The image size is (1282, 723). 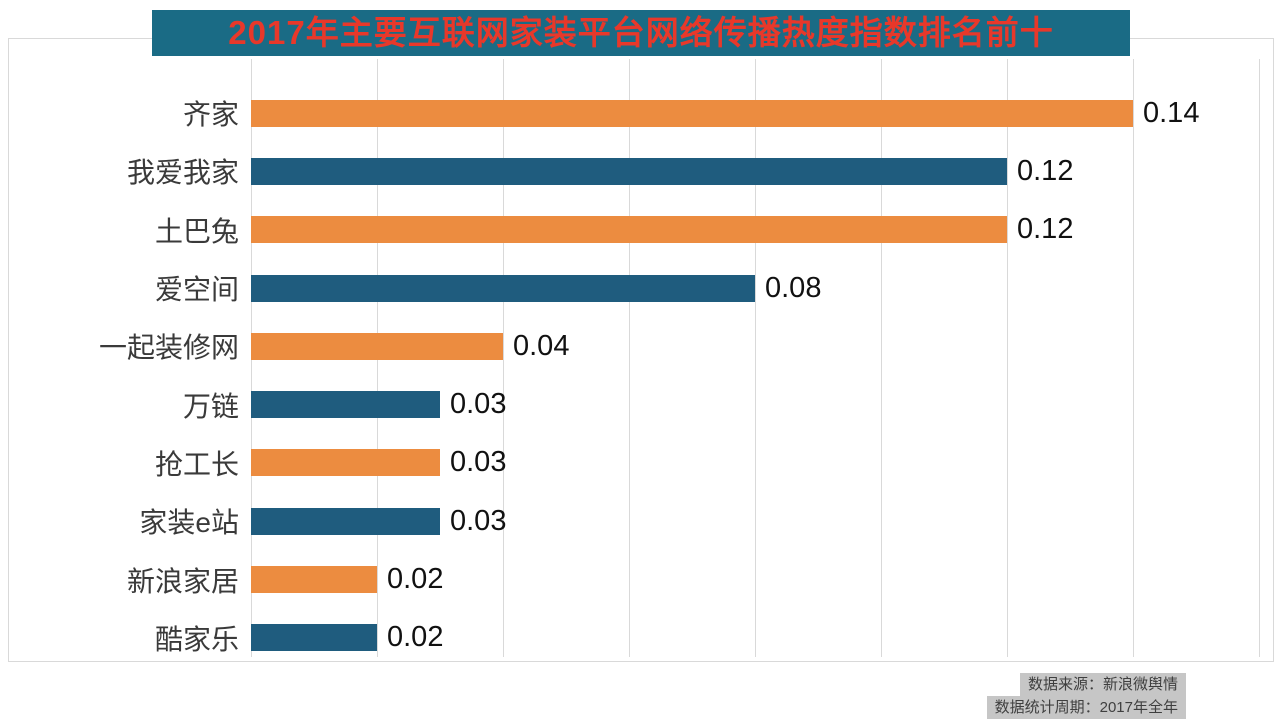 I want to click on value-label: 0.04, so click(x=541, y=345).